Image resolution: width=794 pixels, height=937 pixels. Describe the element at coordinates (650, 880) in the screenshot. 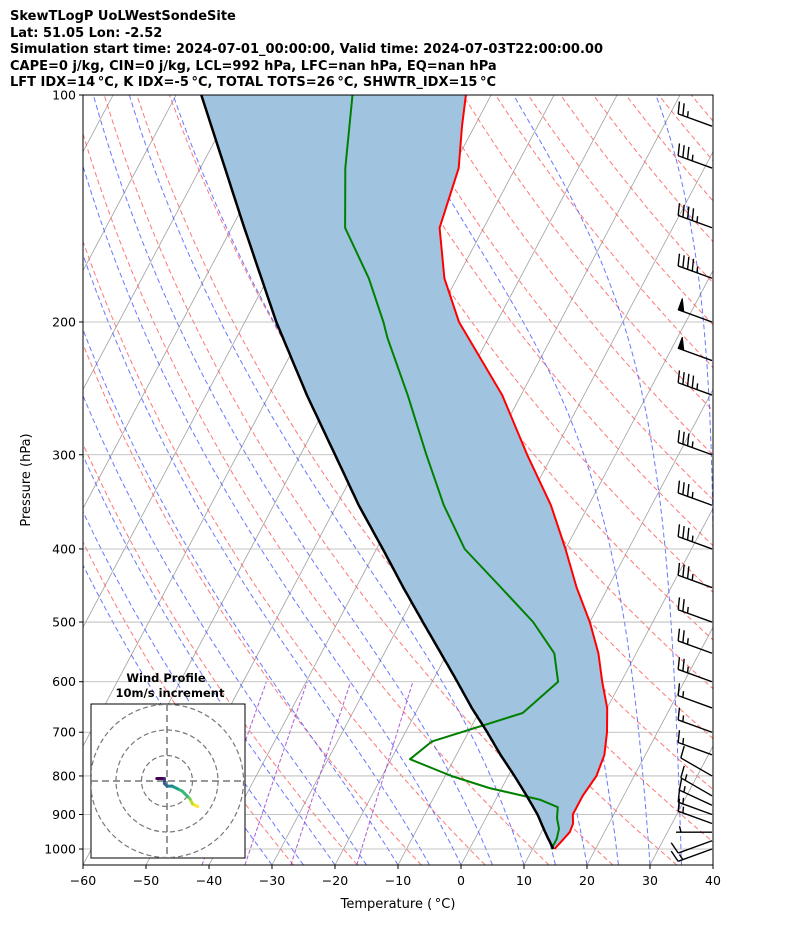

I see `x-tick-label: 30` at that location.